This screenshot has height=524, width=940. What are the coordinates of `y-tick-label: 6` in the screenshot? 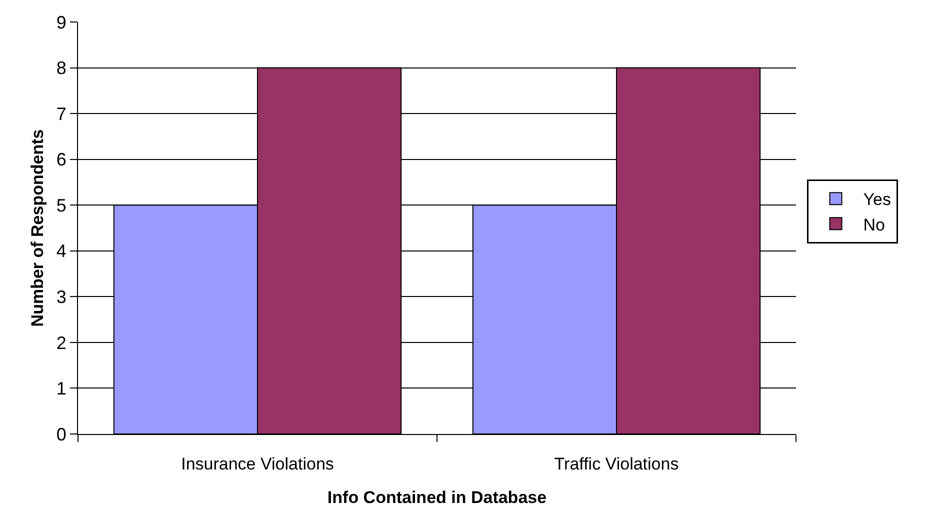 It's located at (61, 160).